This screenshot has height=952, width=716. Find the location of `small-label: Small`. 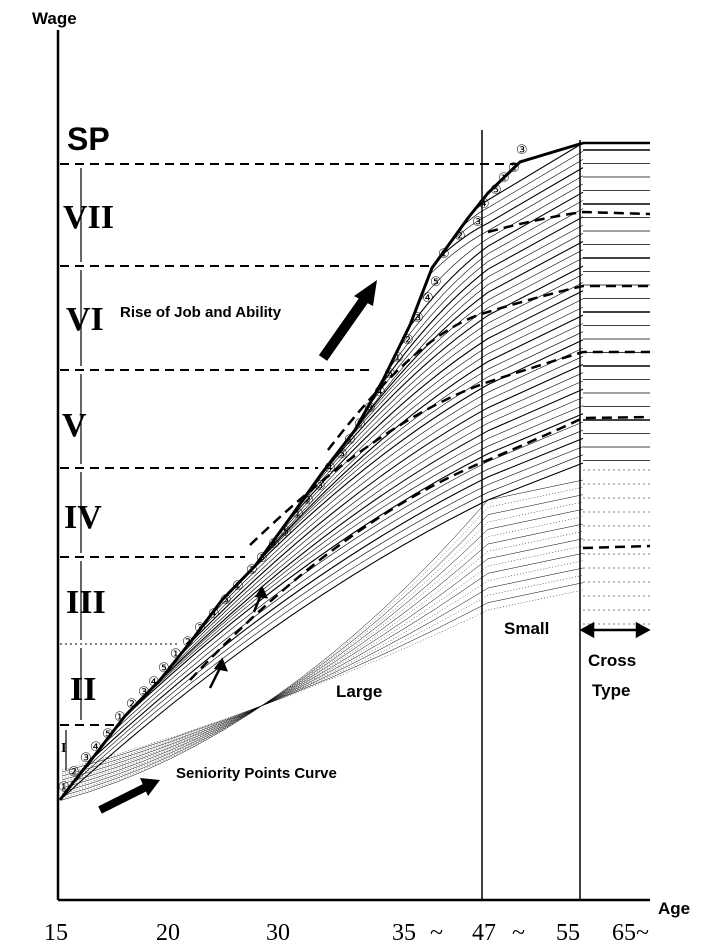

small-label: Small is located at coordinates (526, 628).